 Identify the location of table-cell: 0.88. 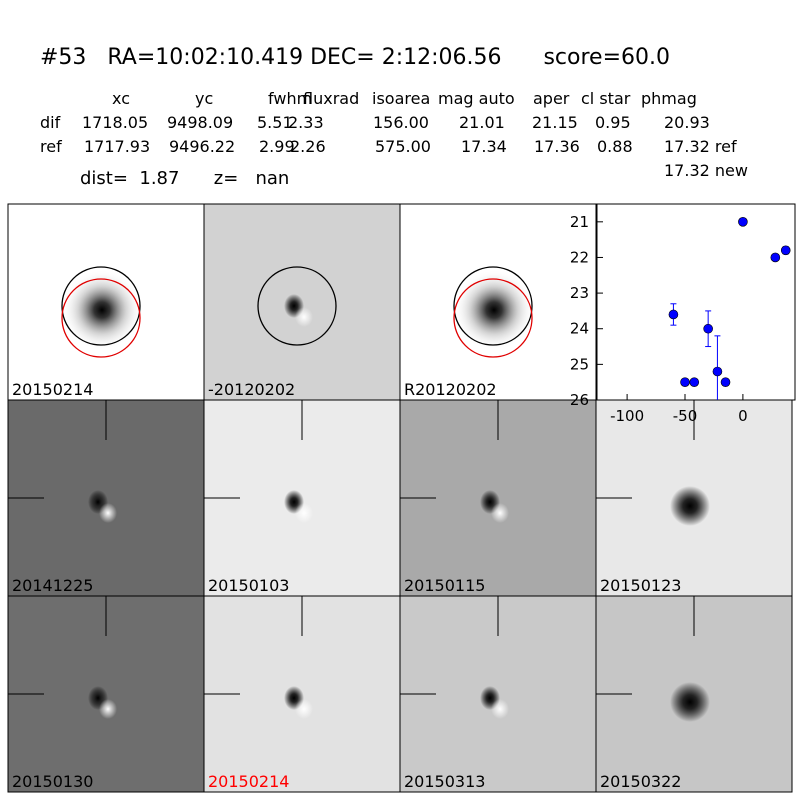
(615, 146).